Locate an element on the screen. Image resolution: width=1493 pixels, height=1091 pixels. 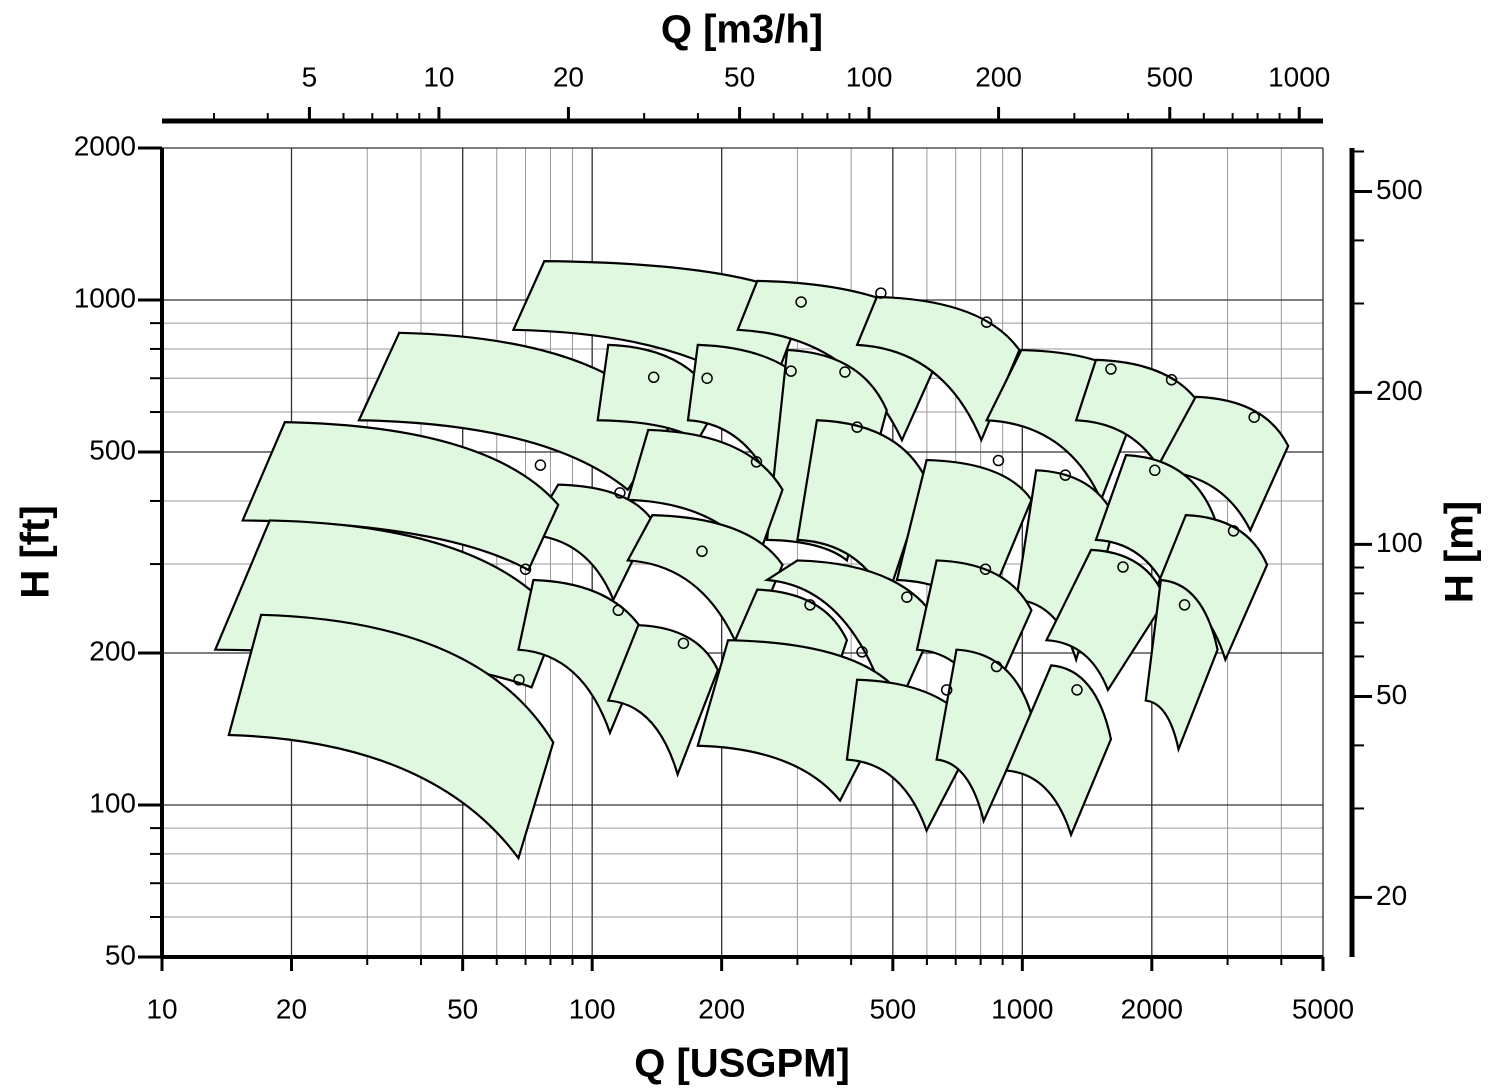
y-tick-label: 1000 is located at coordinates (105, 297).